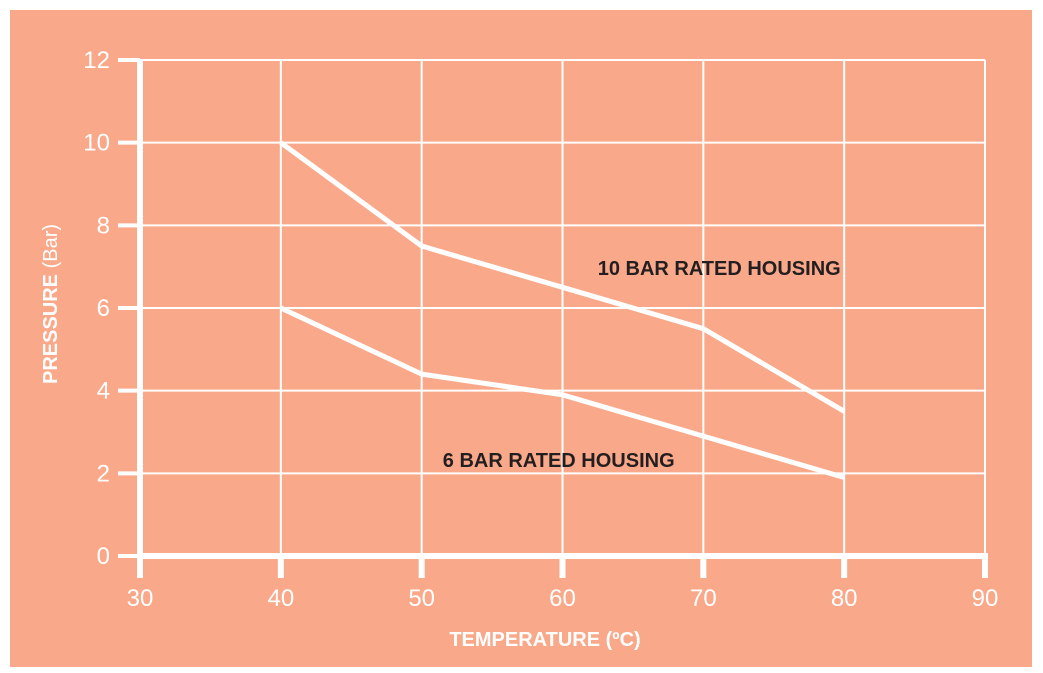 This screenshot has width=1043, height=673. I want to click on y-tick-label-8: 8, so click(103, 225).